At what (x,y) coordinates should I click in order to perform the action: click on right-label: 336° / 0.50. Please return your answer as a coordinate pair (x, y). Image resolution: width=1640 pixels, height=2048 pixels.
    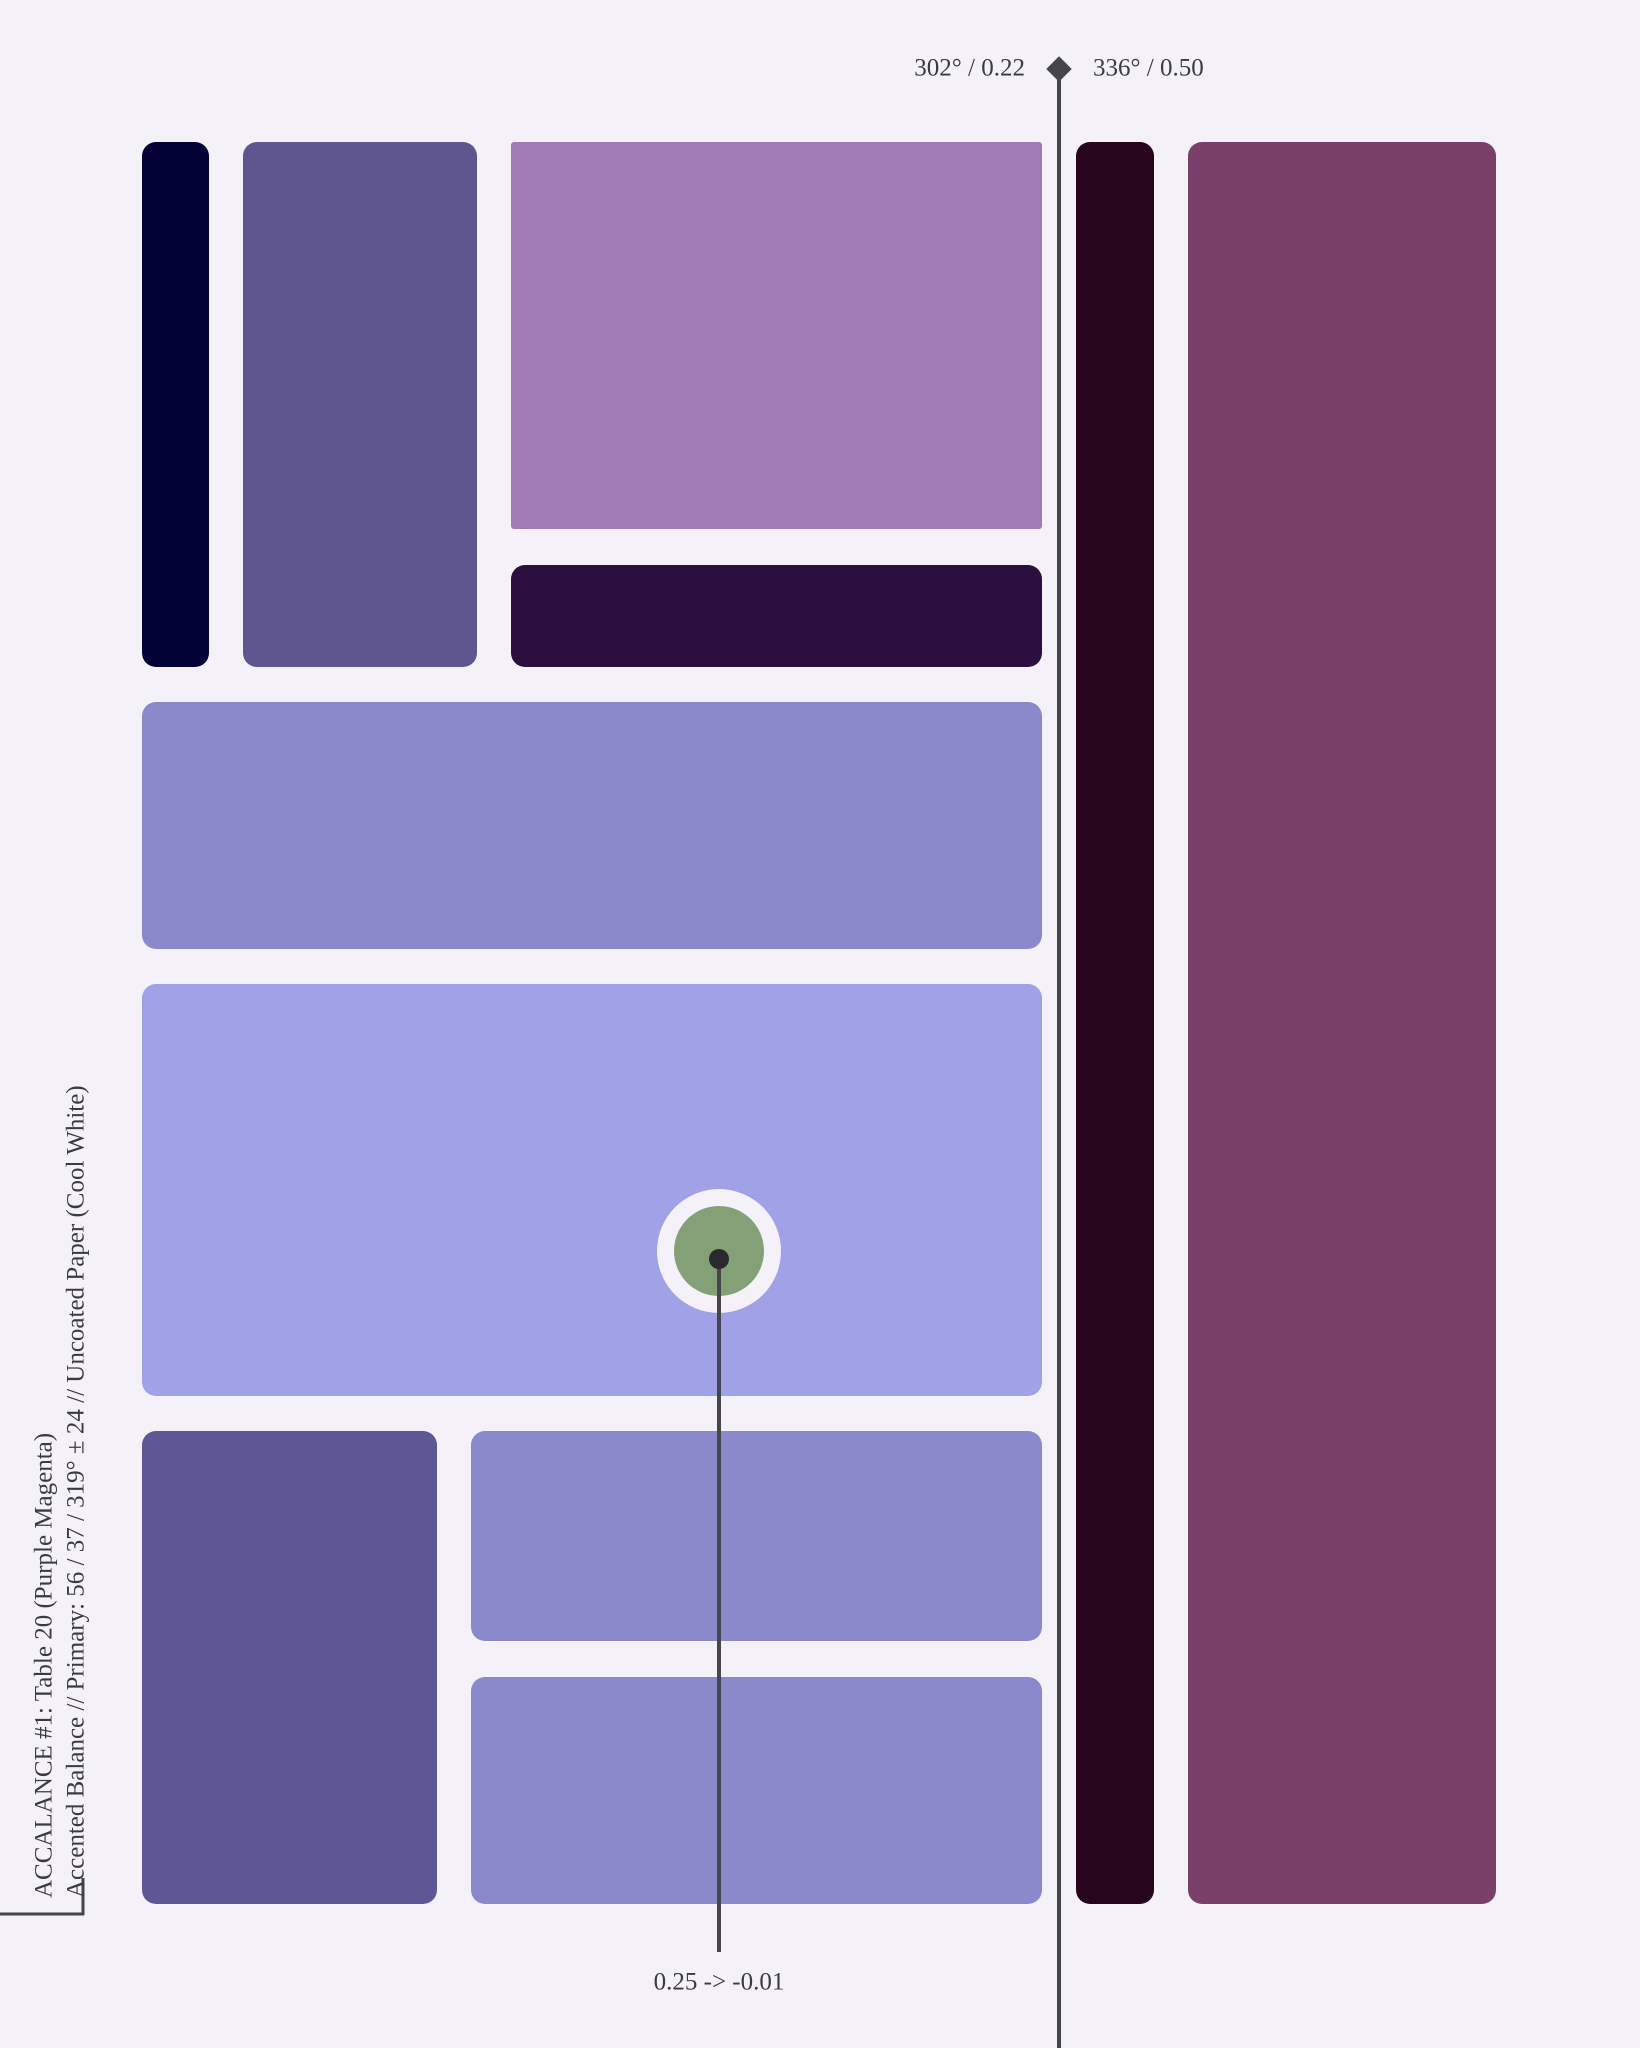
    Looking at the image, I should click on (1148, 68).